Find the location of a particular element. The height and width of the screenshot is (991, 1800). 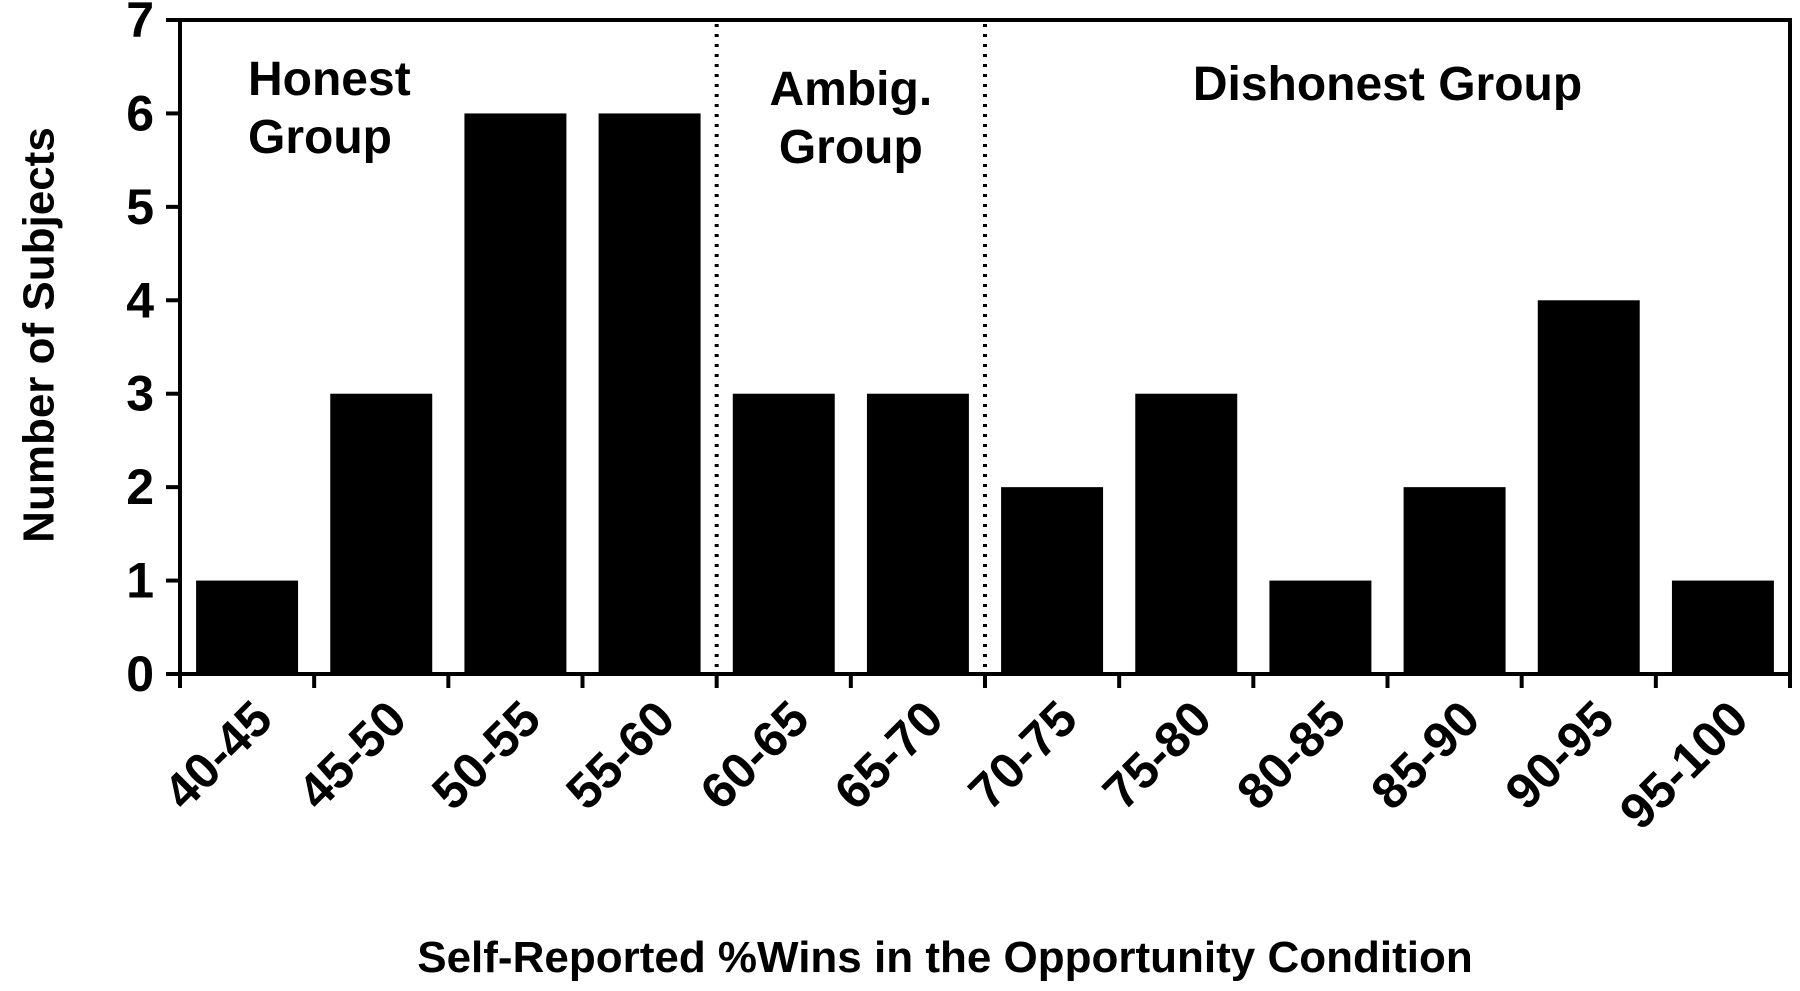

annotation-dishonest: Dishonest Group is located at coordinates (1387, 84).